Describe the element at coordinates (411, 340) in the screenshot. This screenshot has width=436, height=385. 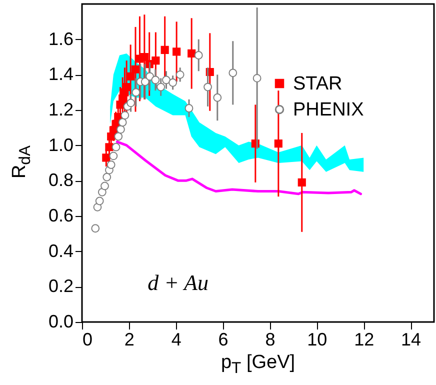
I see `x-tick-label: 14` at that location.